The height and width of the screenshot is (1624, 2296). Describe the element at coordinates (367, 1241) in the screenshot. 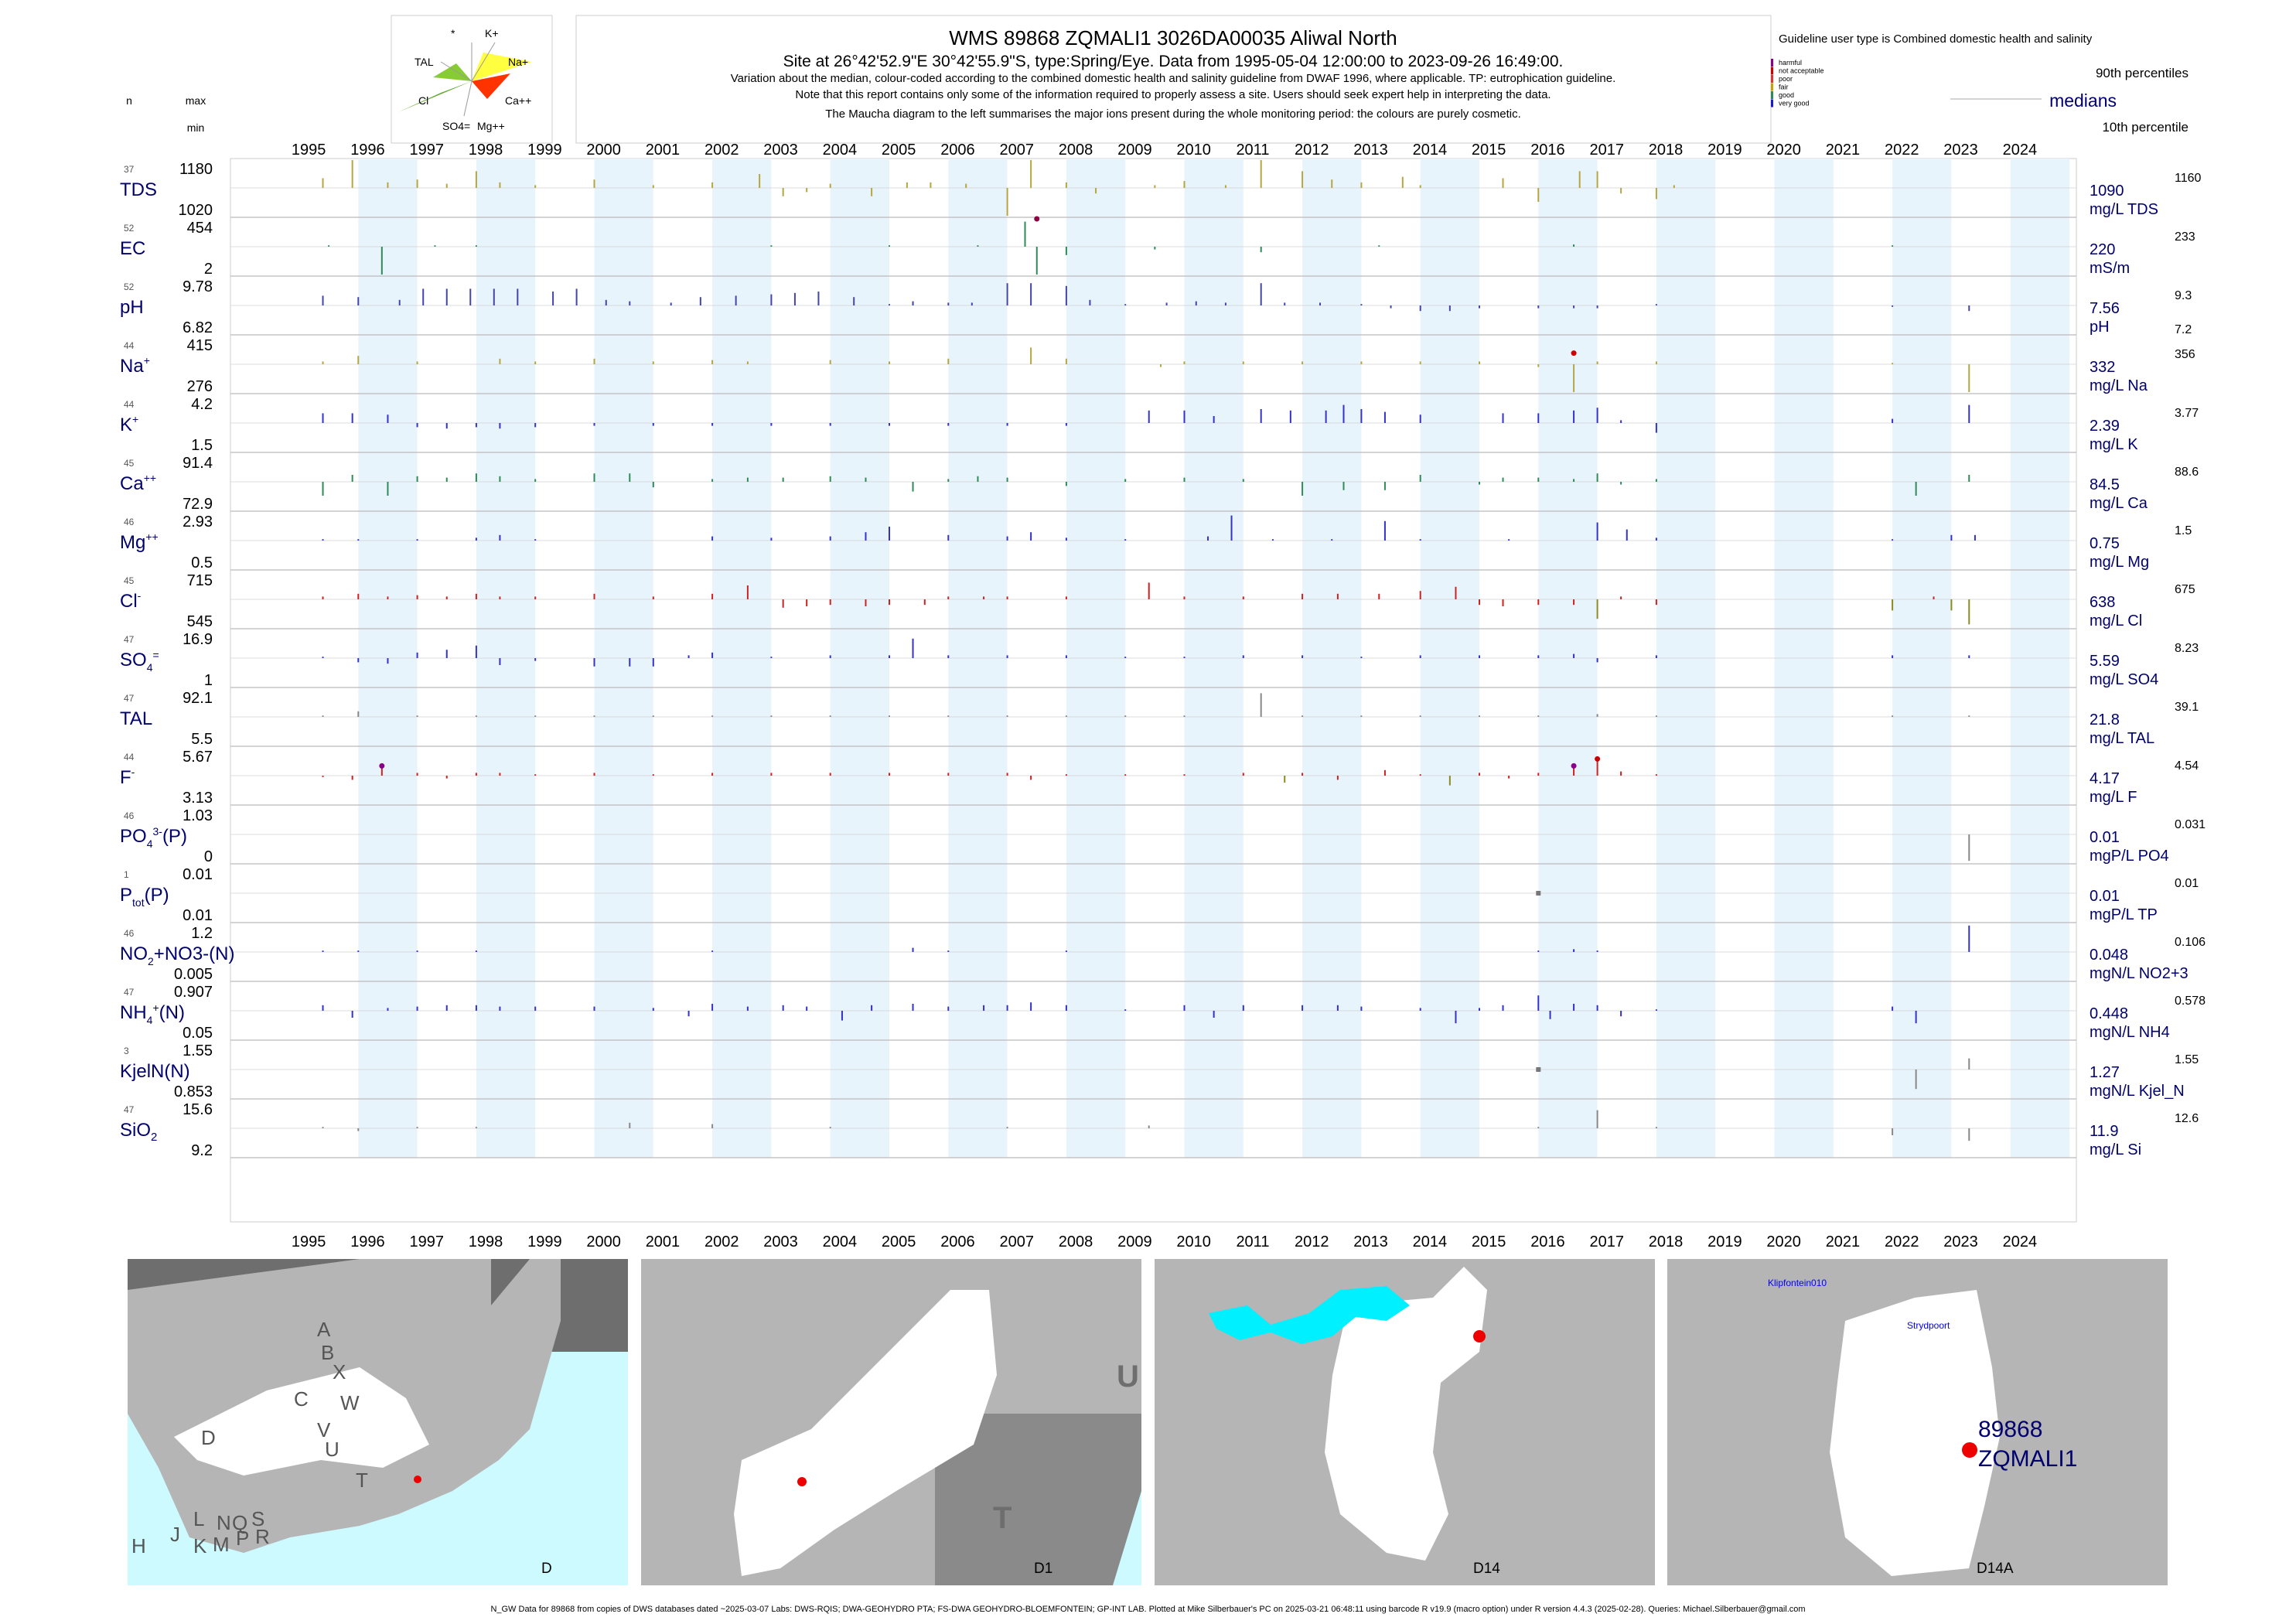

I see `year-label-bottom-1996: 1996` at that location.